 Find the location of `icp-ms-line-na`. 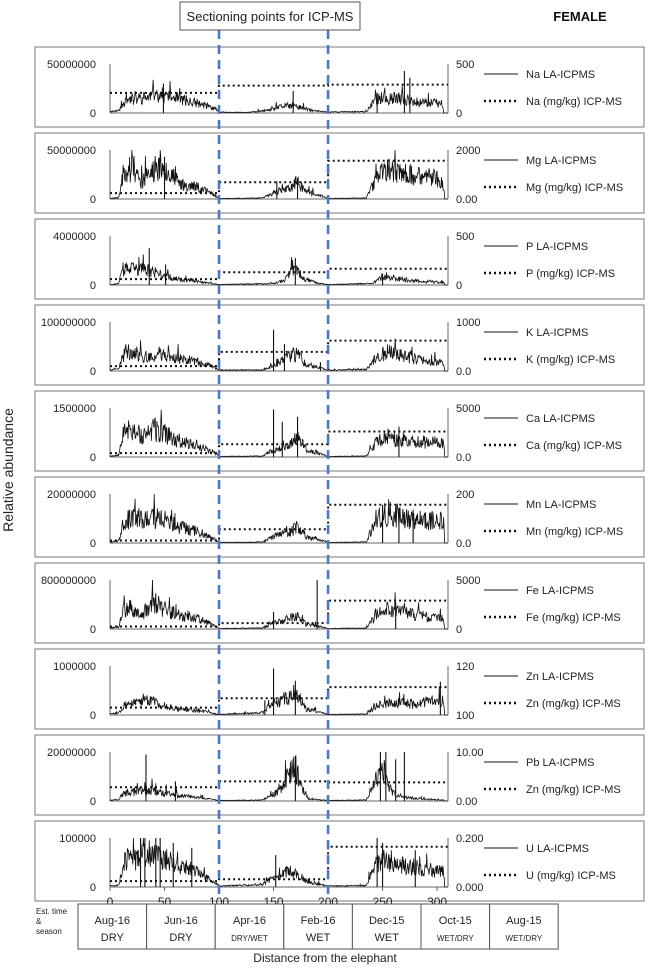

icp-ms-line-na is located at coordinates (279, 88).